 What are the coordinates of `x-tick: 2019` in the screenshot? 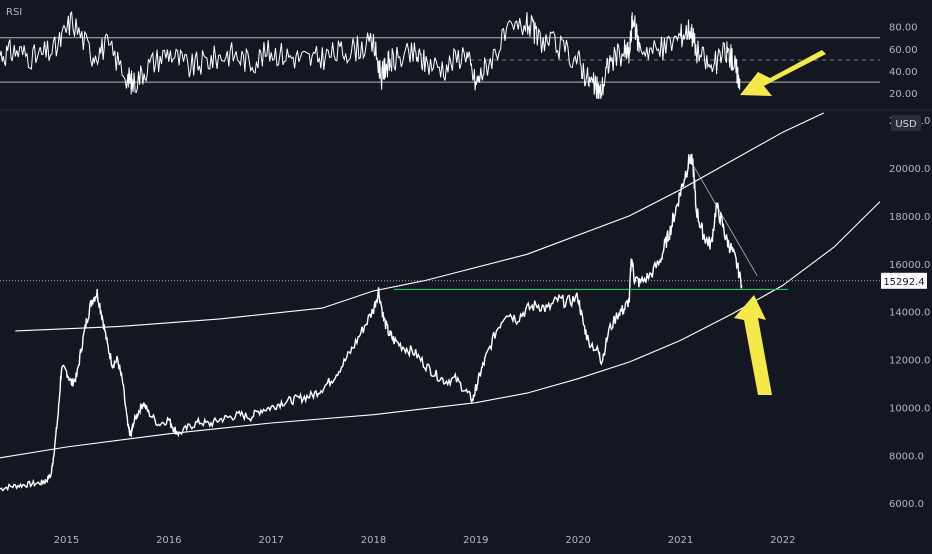 It's located at (475, 540).